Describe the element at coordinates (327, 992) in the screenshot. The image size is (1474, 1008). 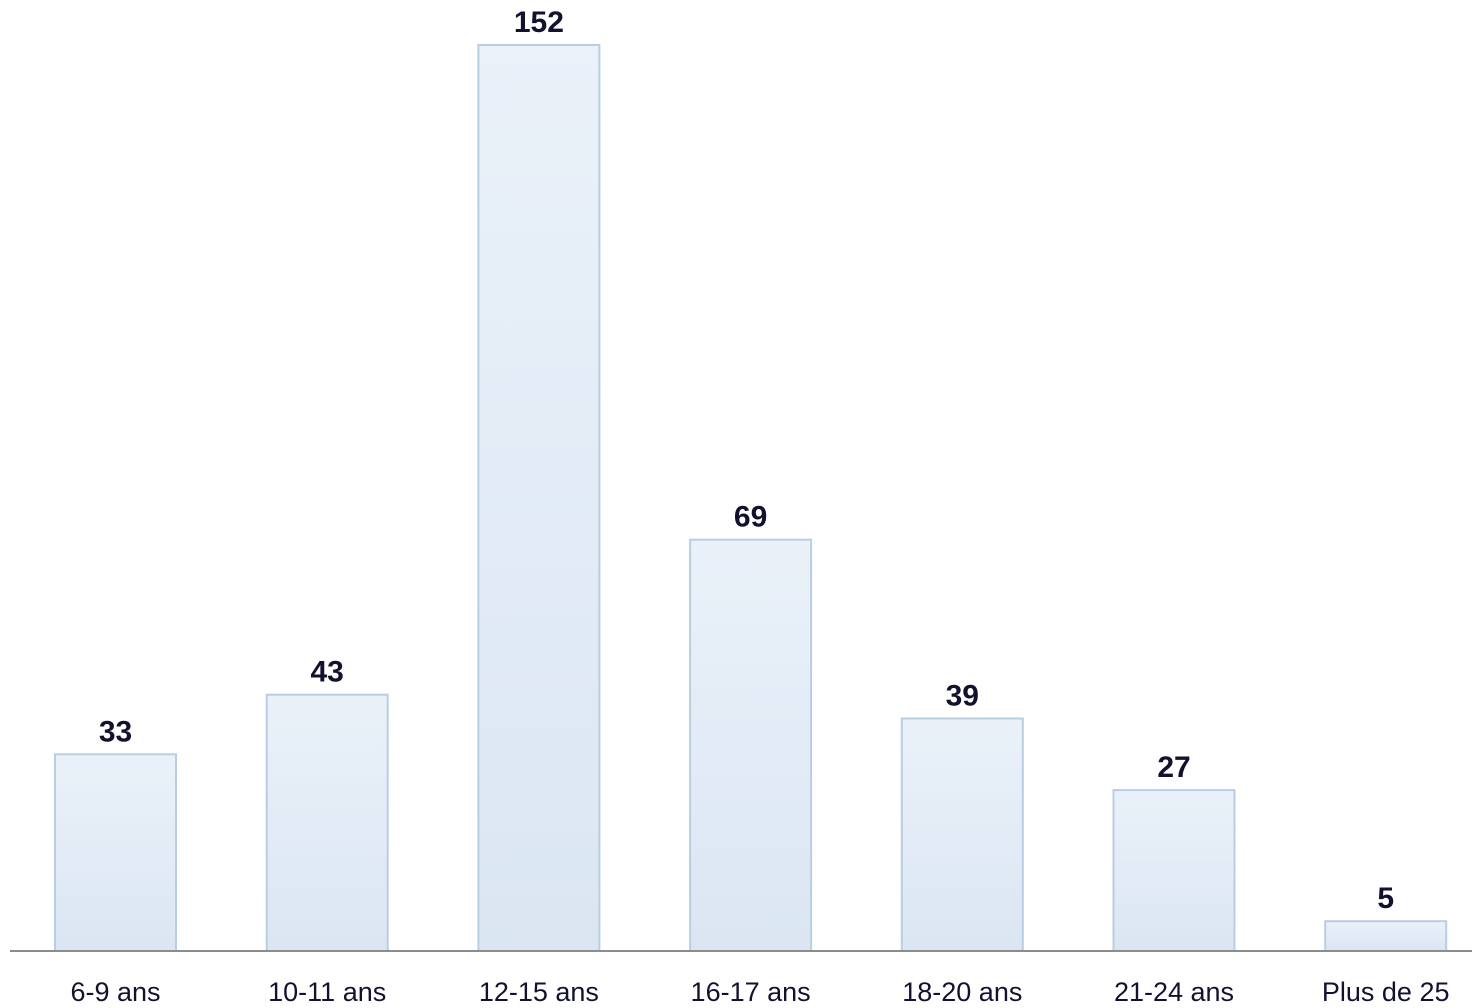
I see `x-tick-label-2: 10-11 ans` at that location.